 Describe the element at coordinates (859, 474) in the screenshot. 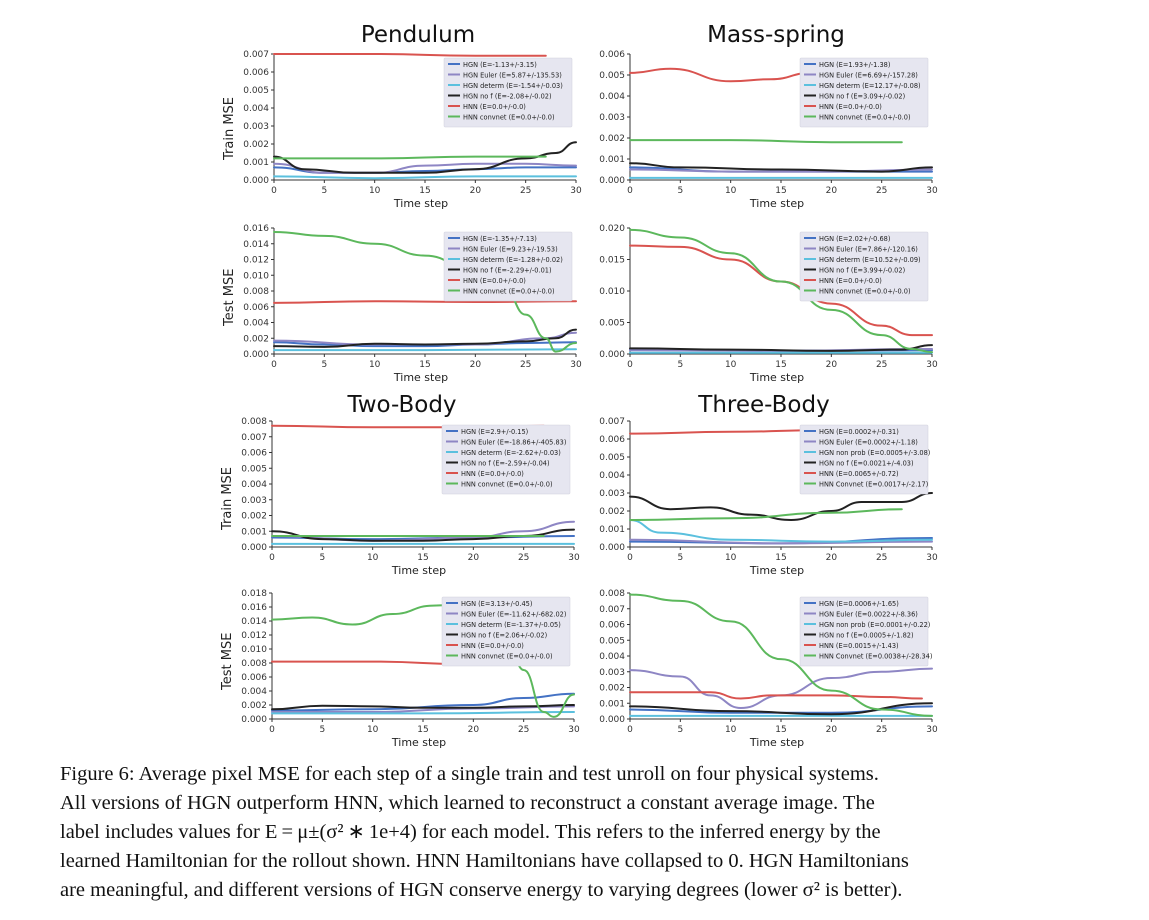

I see `legend-entry: HNN (E=0.0065+/-0.72)` at that location.